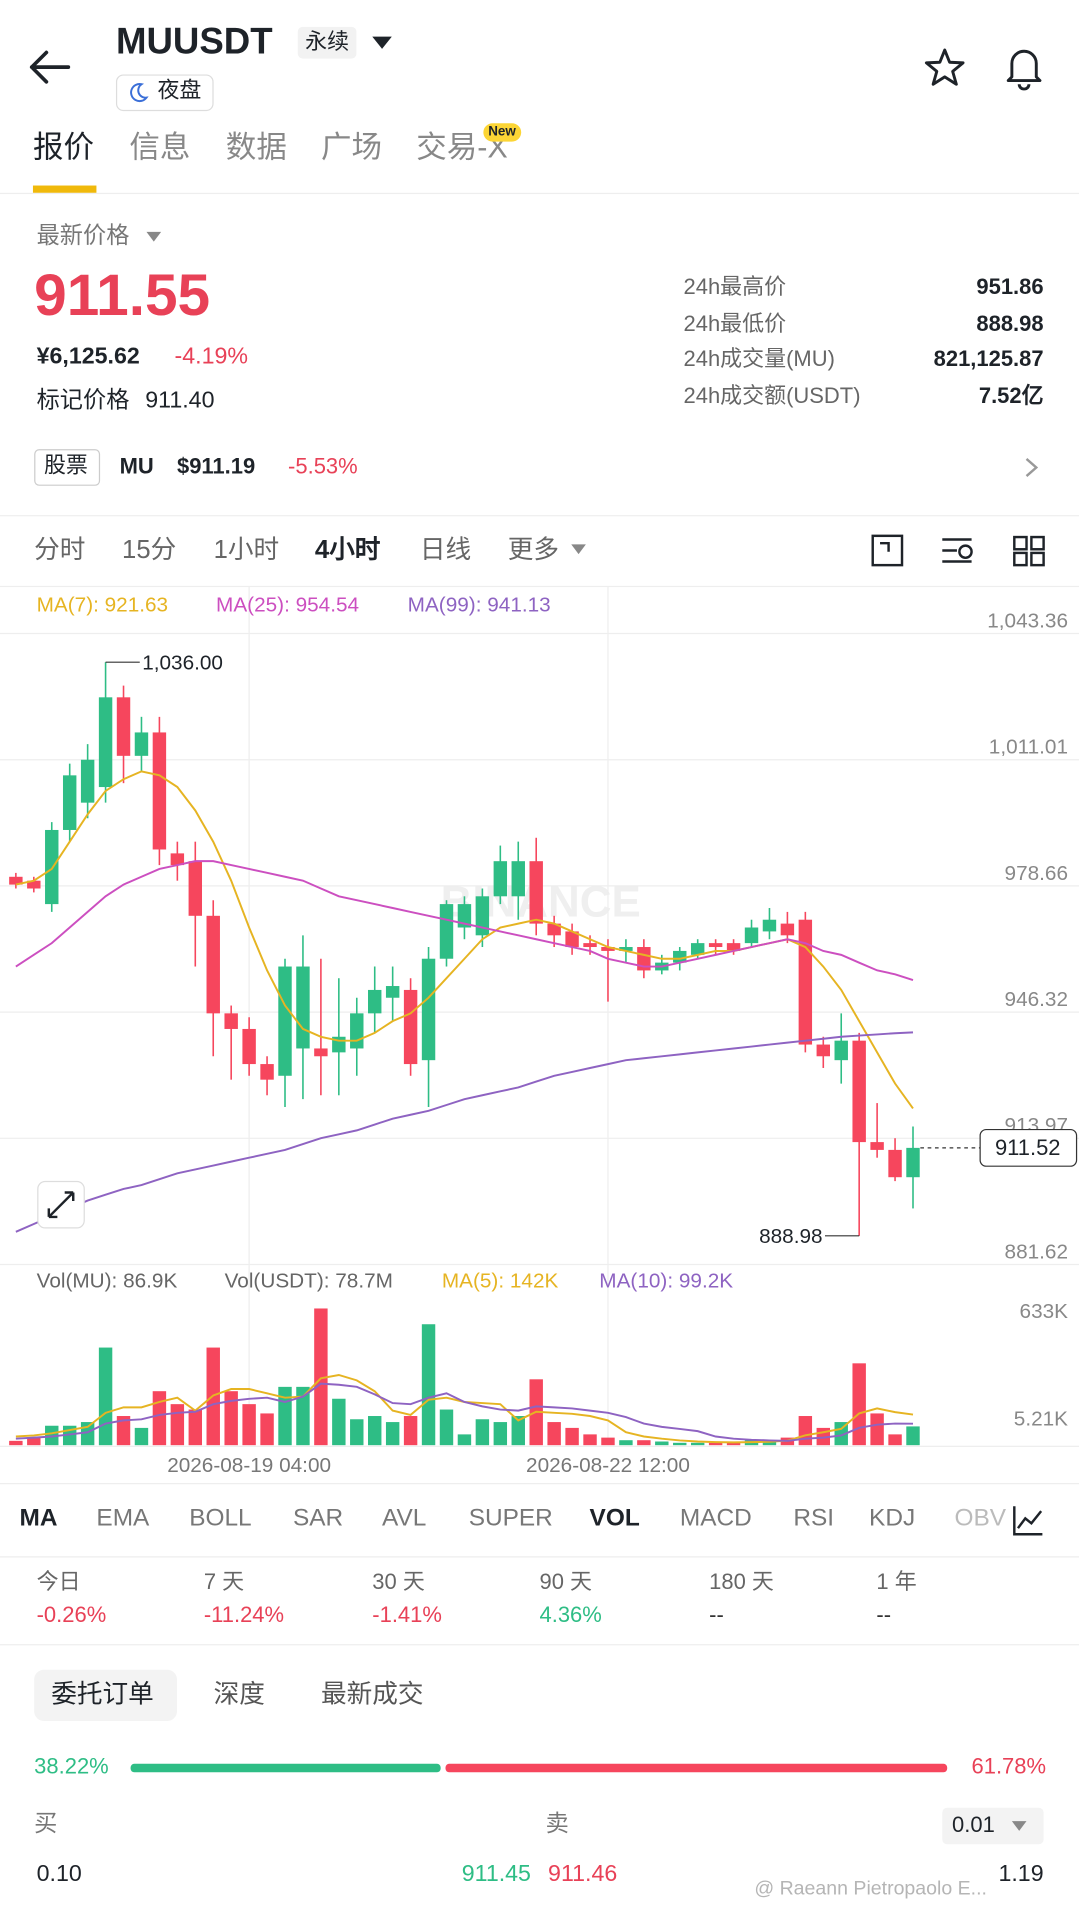 The height and width of the screenshot is (1913, 1079). What do you see at coordinates (71, 1615) in the screenshot?
I see `period-change: -0.26%` at bounding box center [71, 1615].